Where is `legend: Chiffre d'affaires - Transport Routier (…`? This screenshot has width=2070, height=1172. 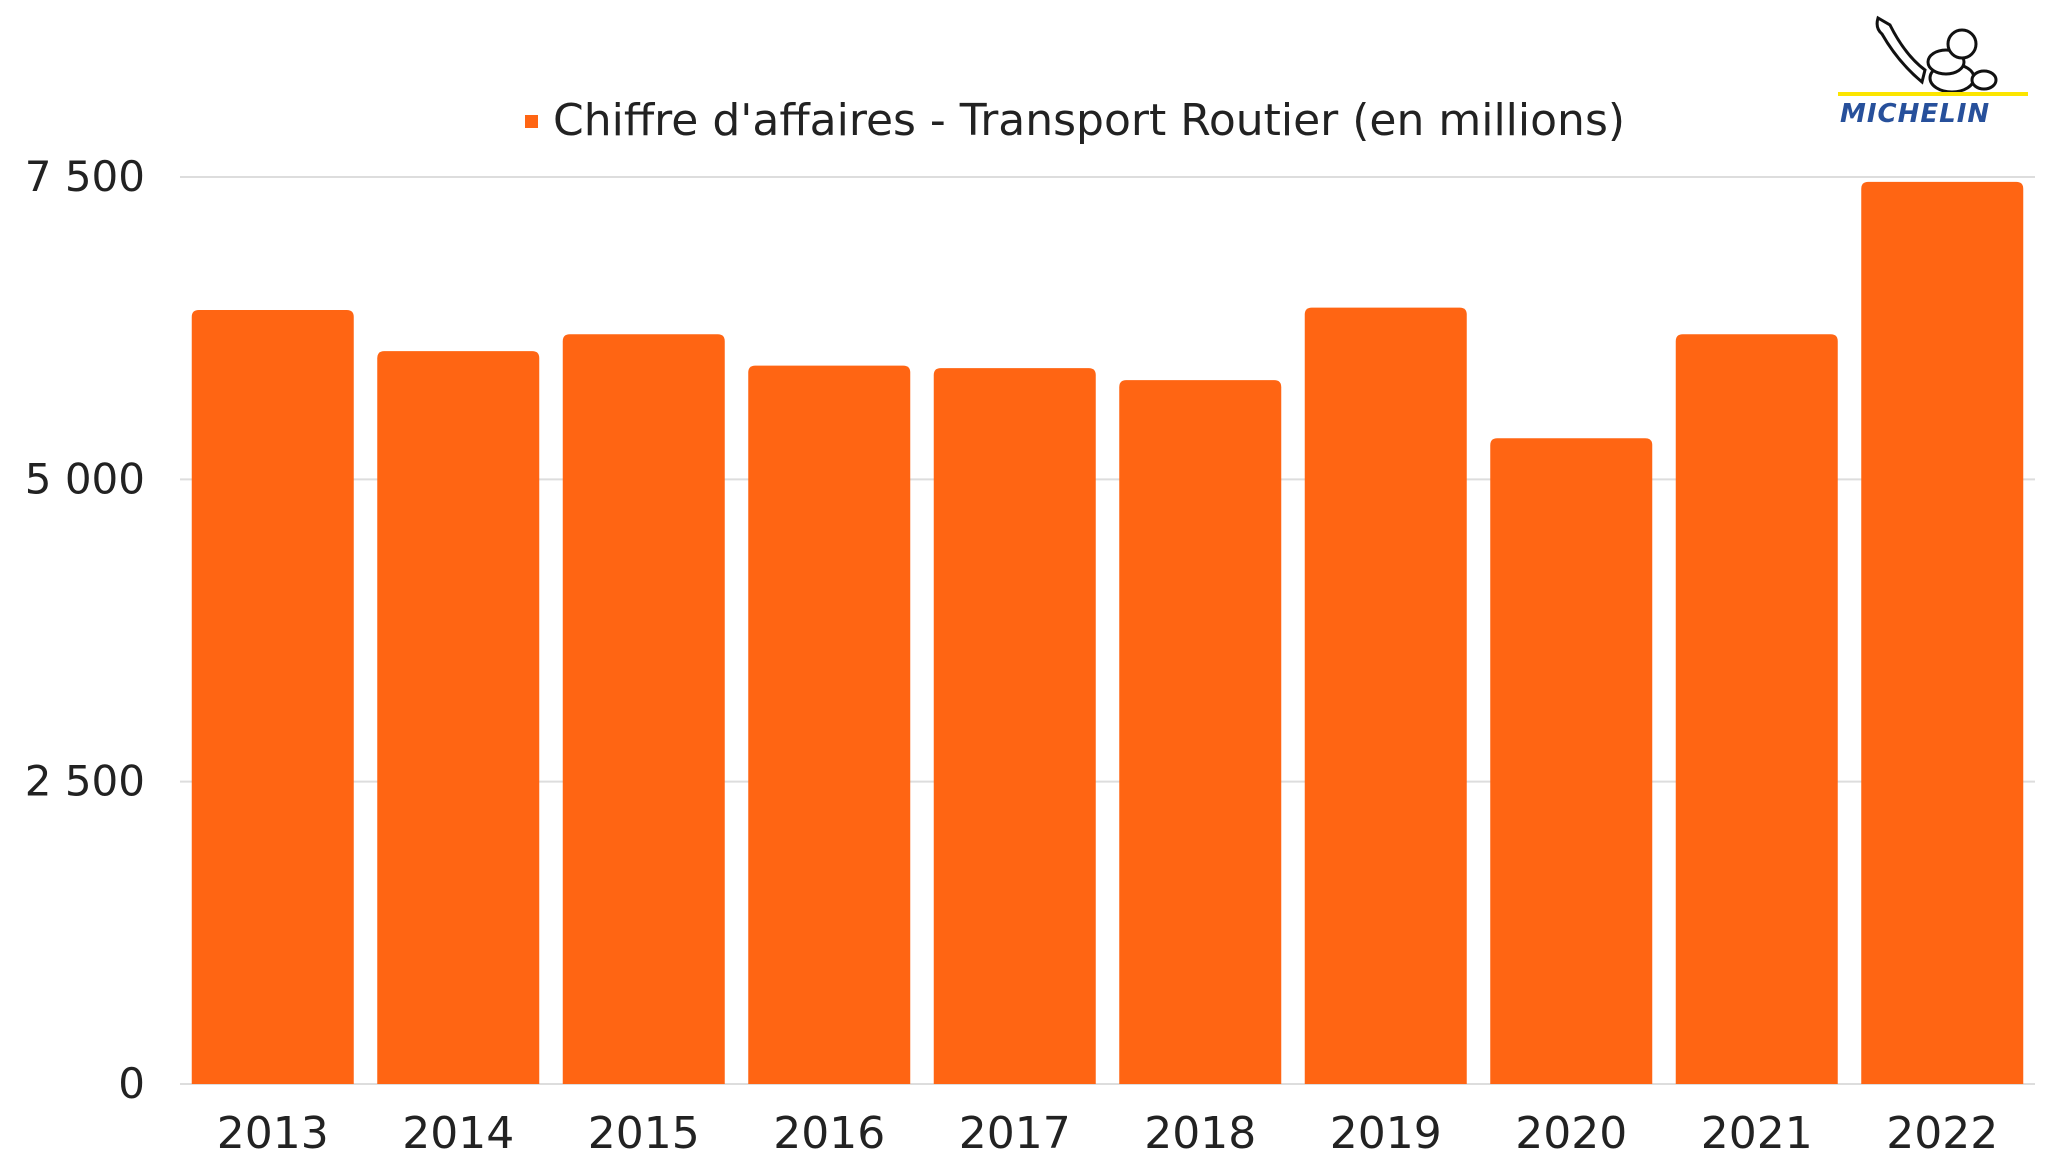 legend: Chiffre d'affaires - Transport Routier (… is located at coordinates (1075, 120).